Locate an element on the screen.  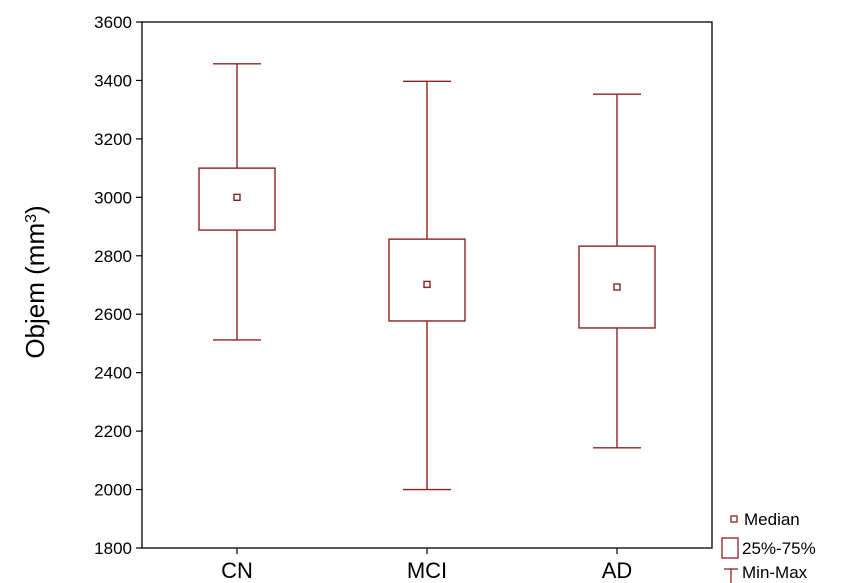
legend-box-icon is located at coordinates (730, 548).